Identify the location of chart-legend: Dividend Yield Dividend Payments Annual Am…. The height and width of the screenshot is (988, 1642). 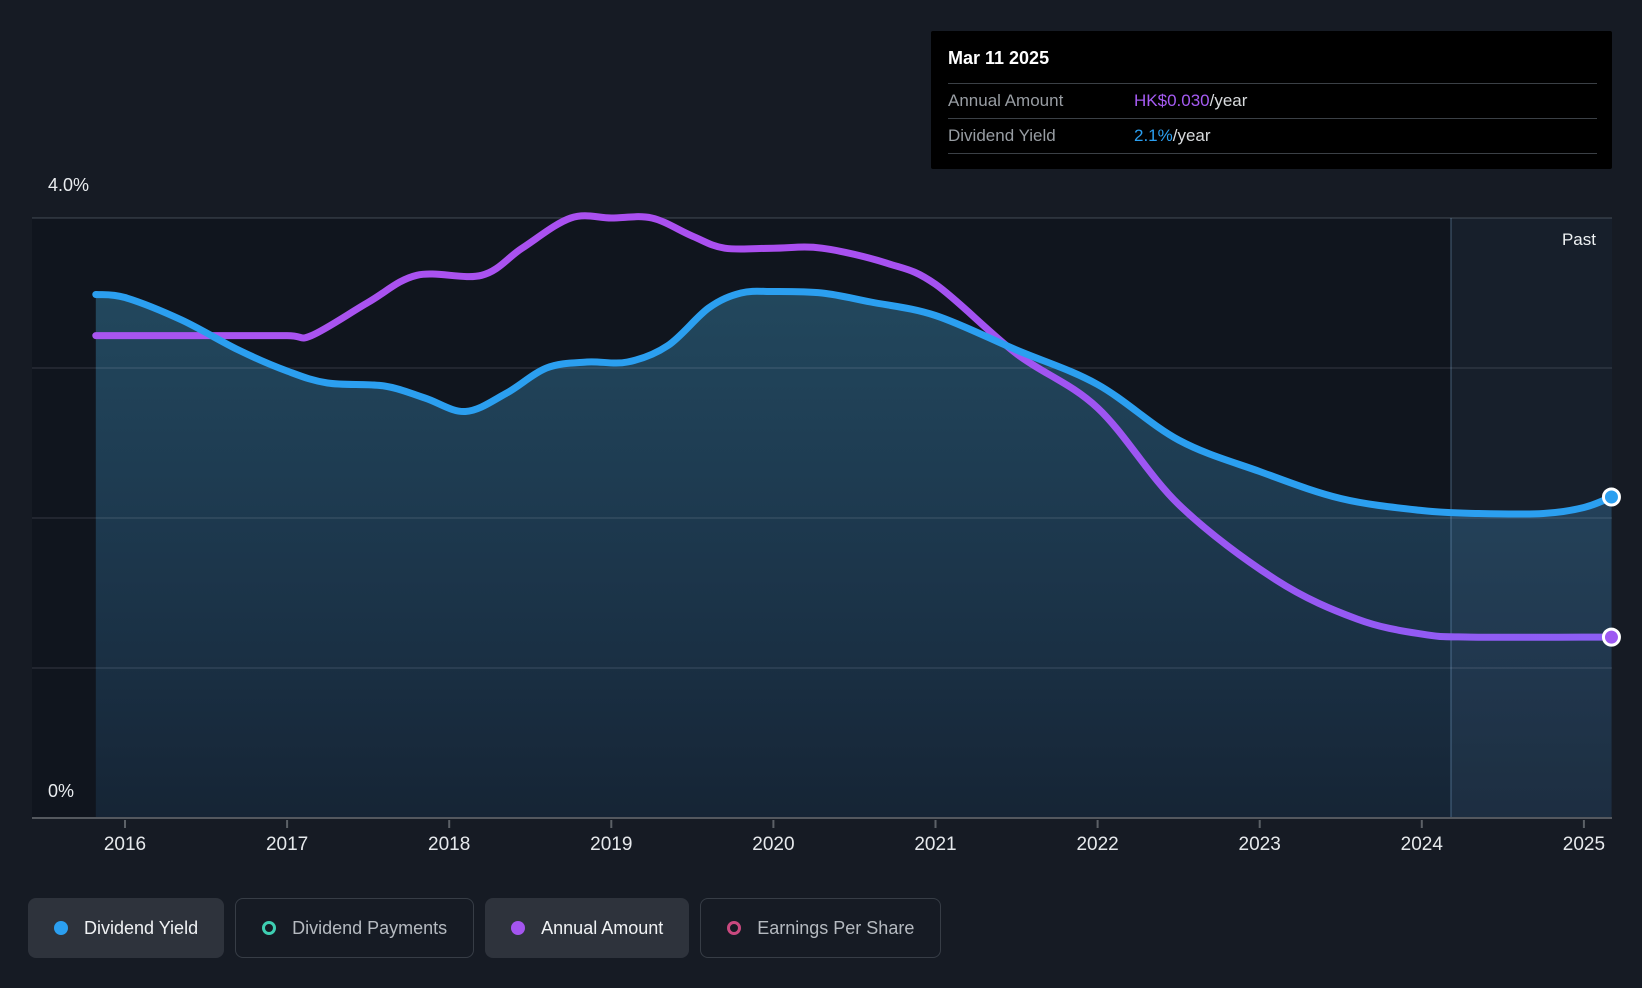
(485, 928).